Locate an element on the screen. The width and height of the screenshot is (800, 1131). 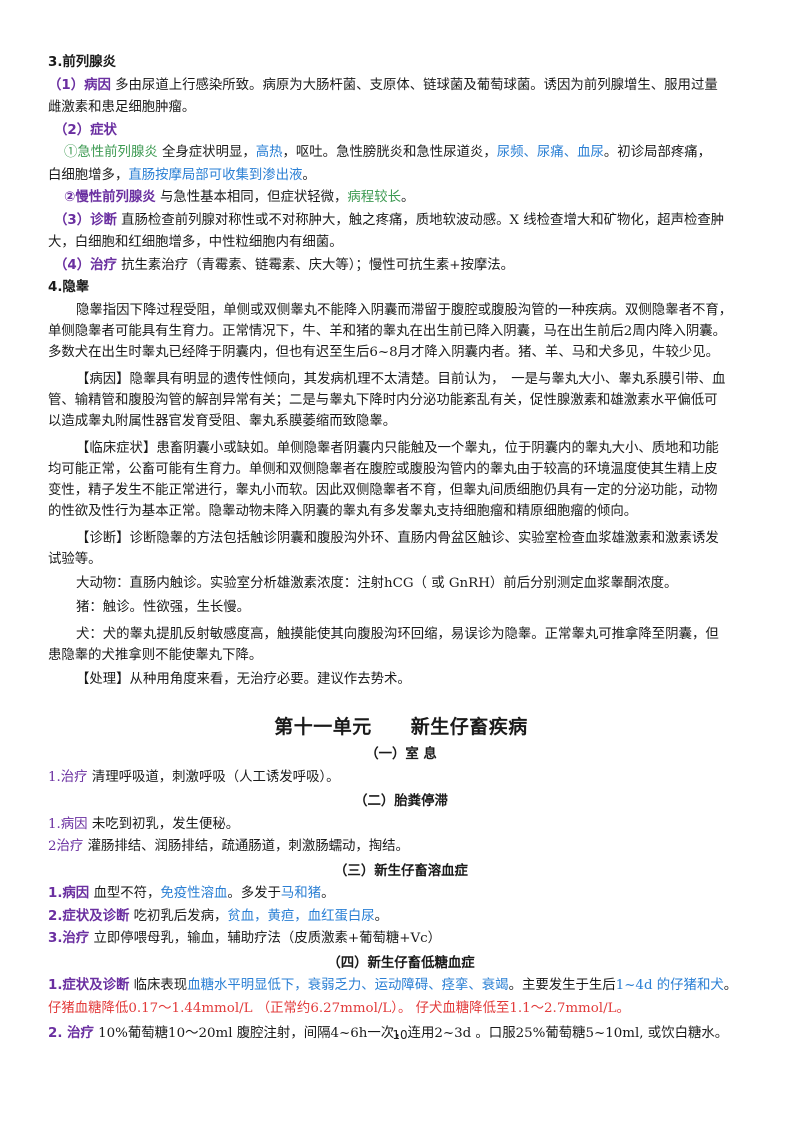
highlight-piglets-puppies: 1~4d 的仔猪和犬 is located at coordinates (669, 985).